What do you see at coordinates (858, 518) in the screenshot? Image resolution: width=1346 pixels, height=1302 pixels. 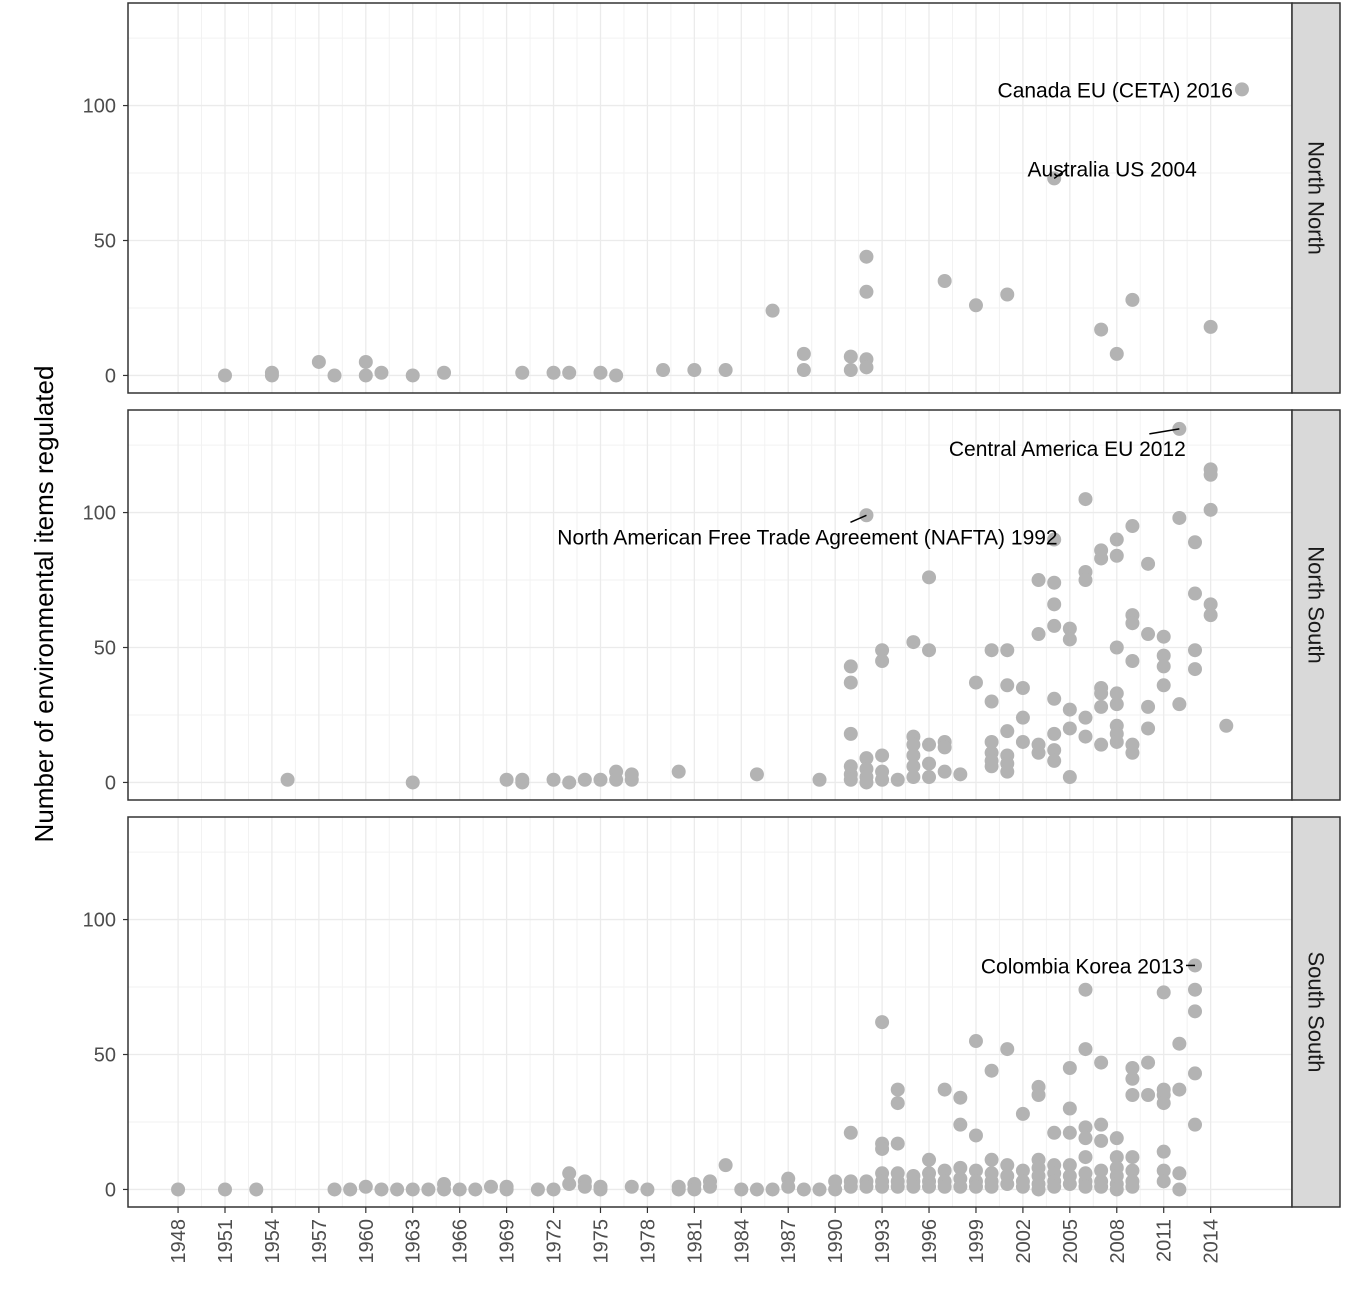 I see `annotation-leader-line` at bounding box center [858, 518].